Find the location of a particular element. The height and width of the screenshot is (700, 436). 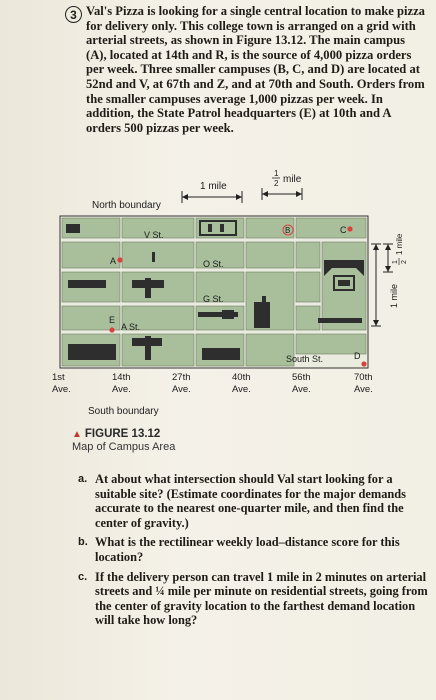

svg-text: C is located at coordinates (343, 230).